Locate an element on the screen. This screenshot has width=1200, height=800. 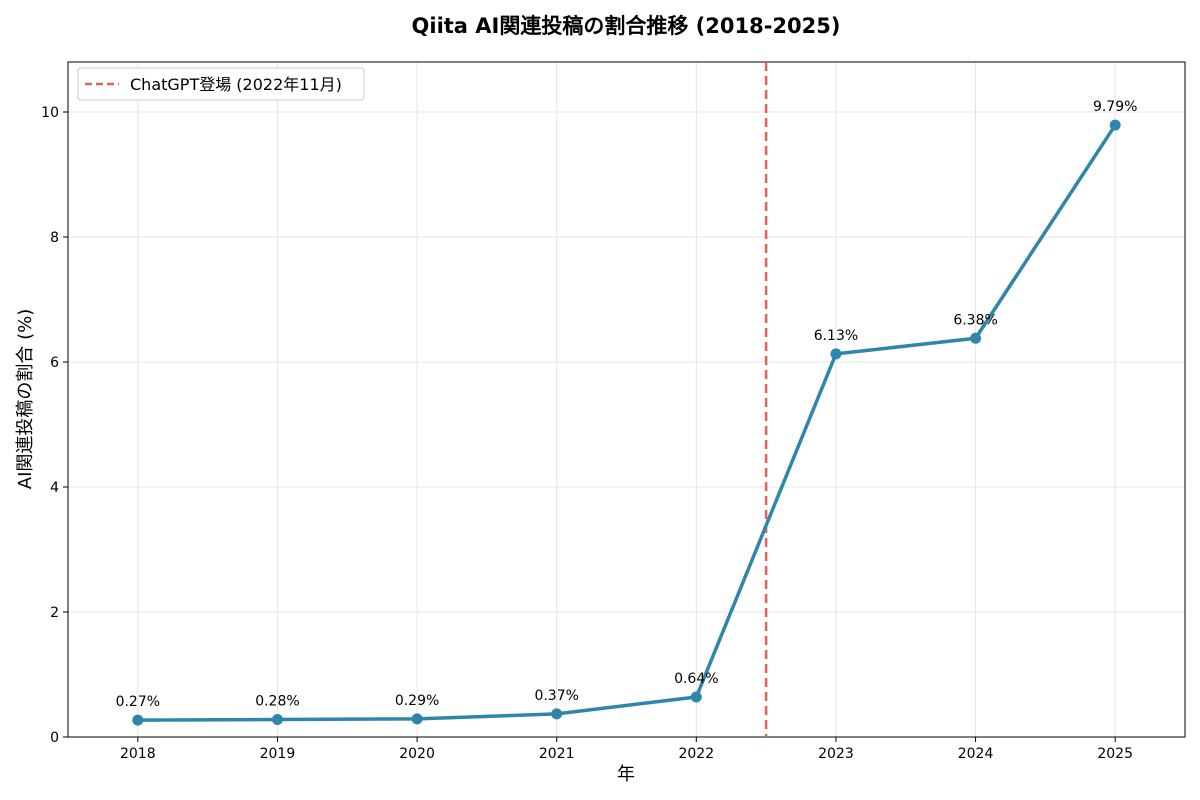
x-tick-label: 2019 is located at coordinates (278, 754).